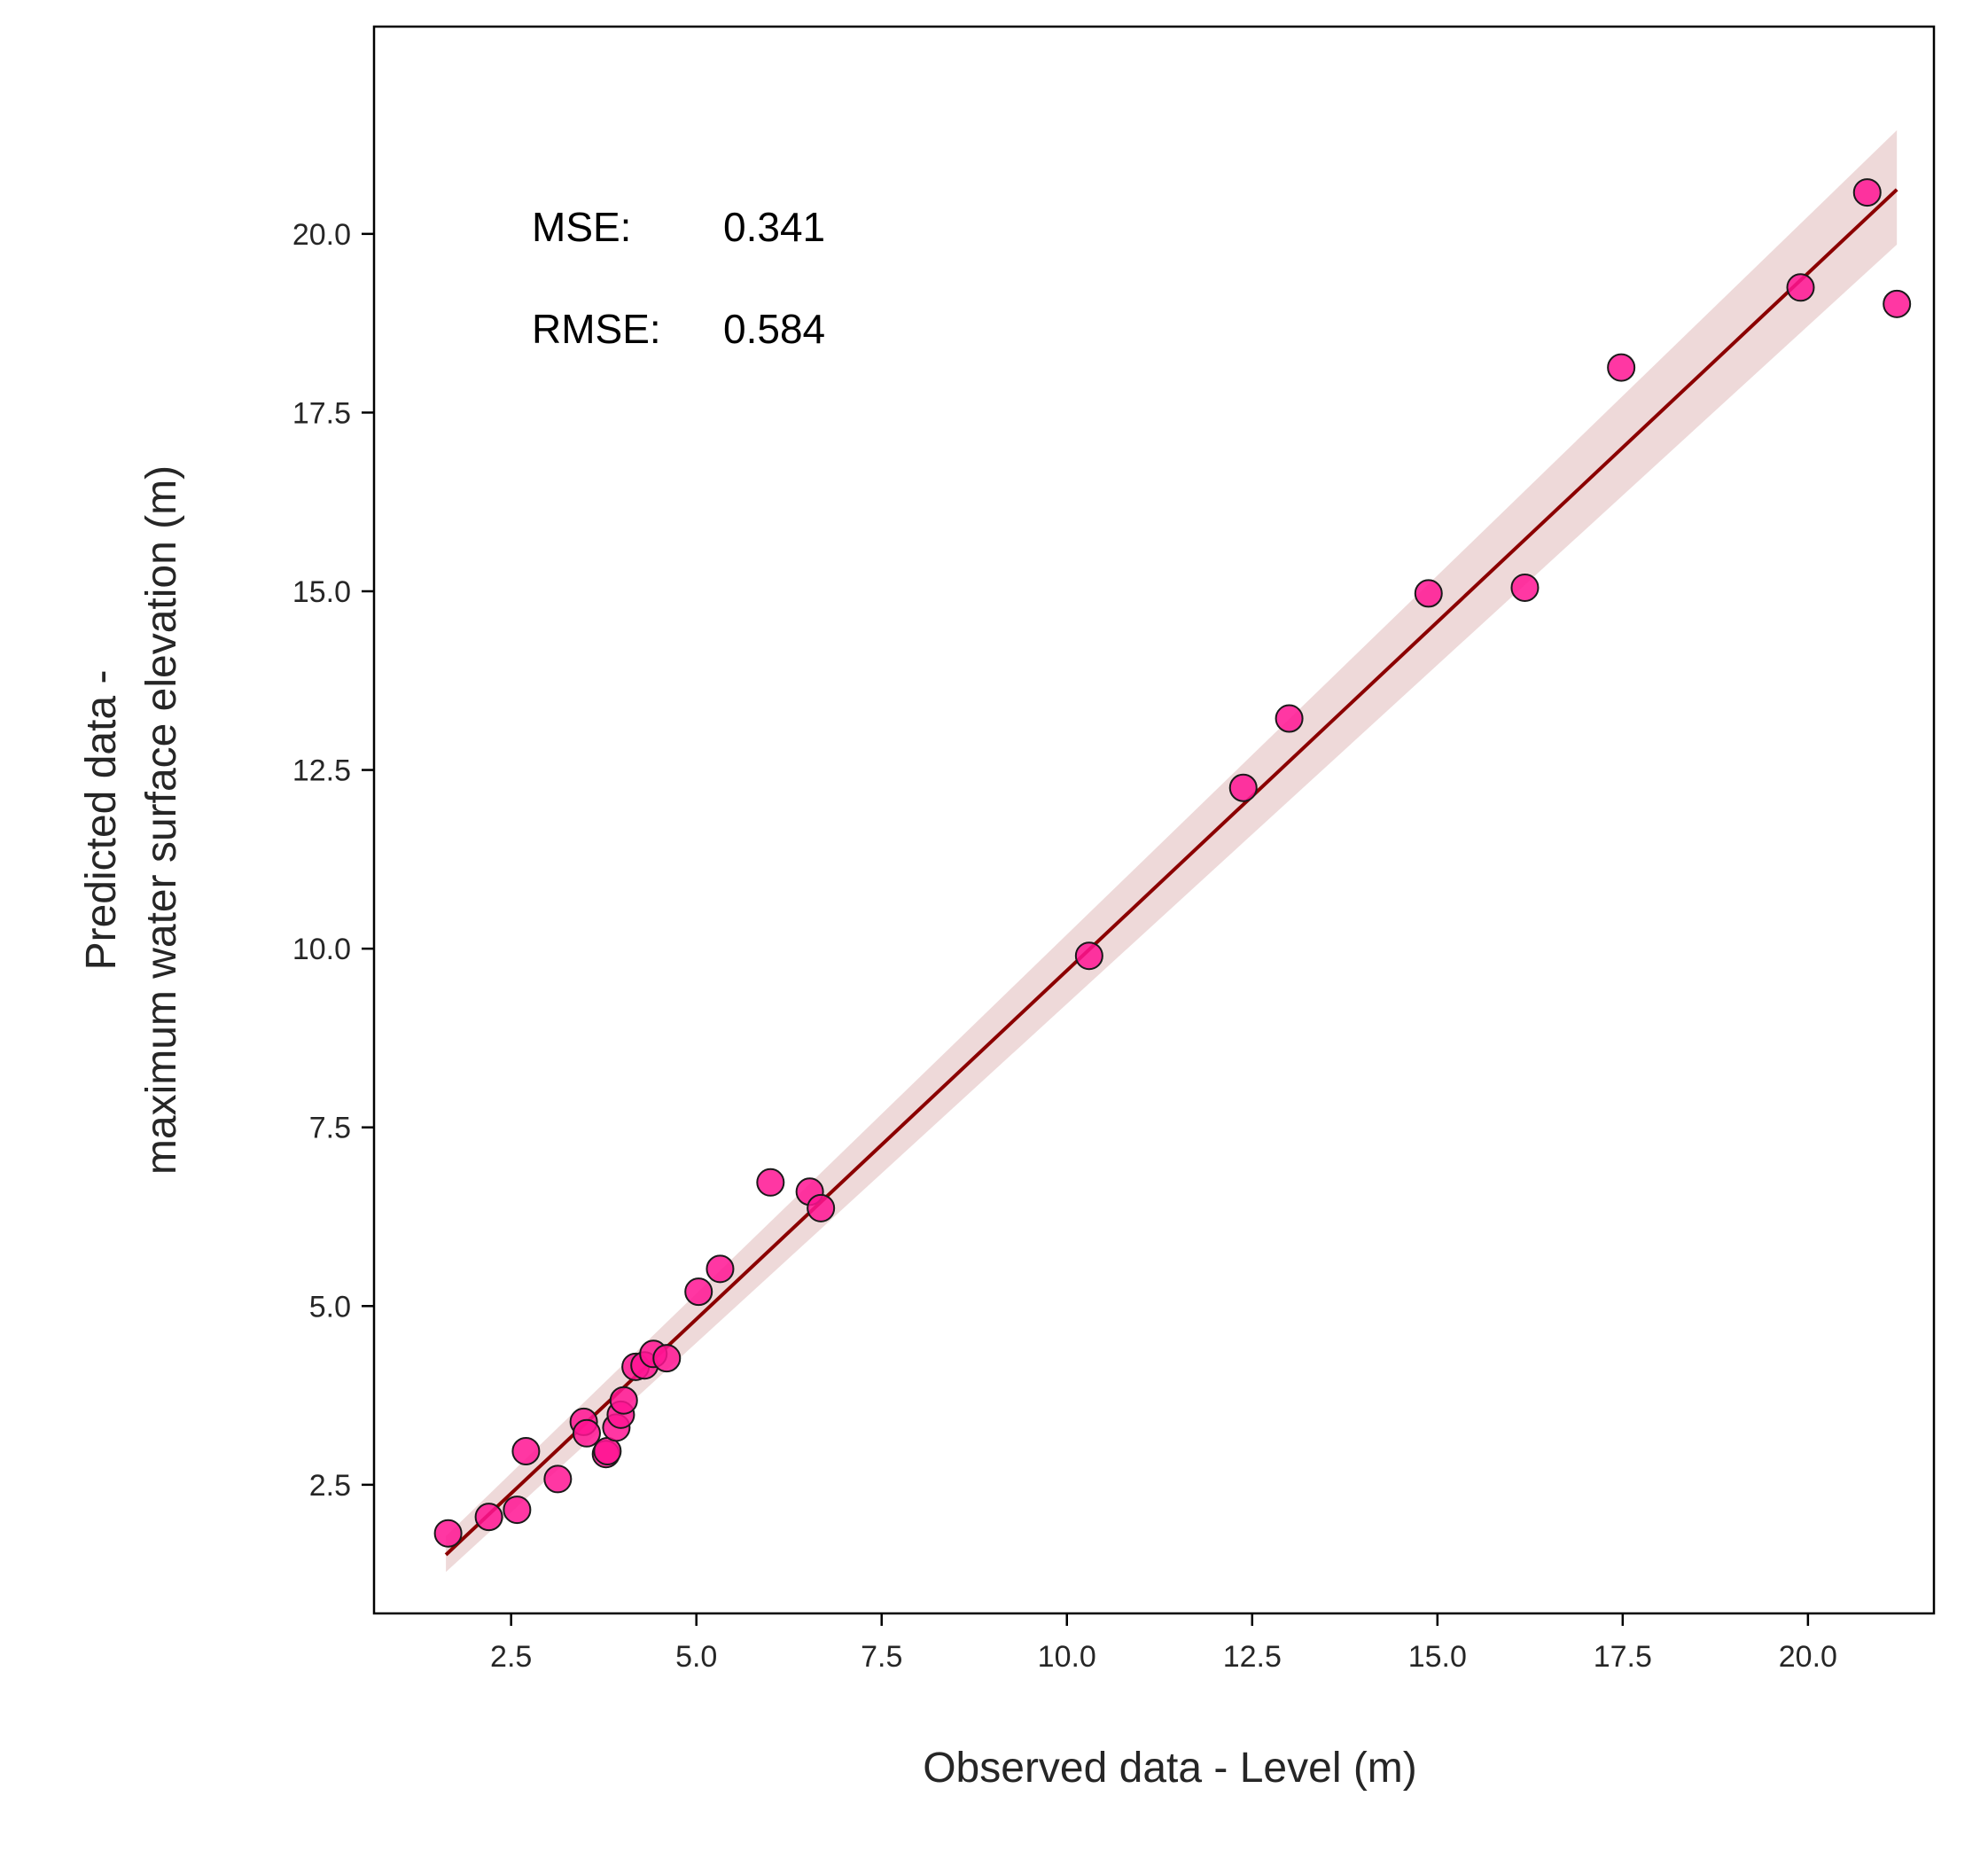  I want to click on y-axis-label-line-2: maximum water surface elevation (m), so click(161, 820).